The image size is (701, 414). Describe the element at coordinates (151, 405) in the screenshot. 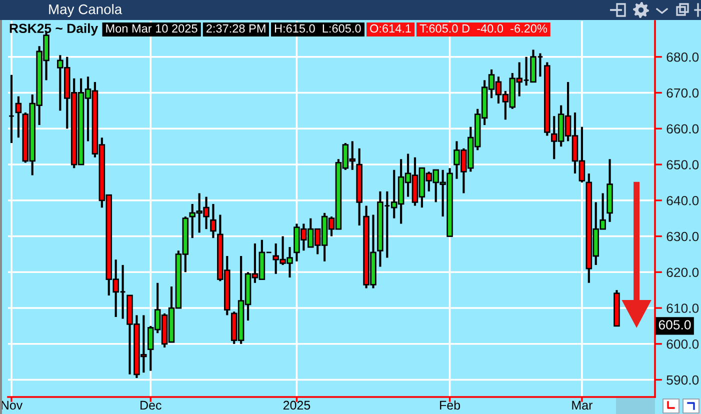

I see `x-tick-label: Dec` at that location.